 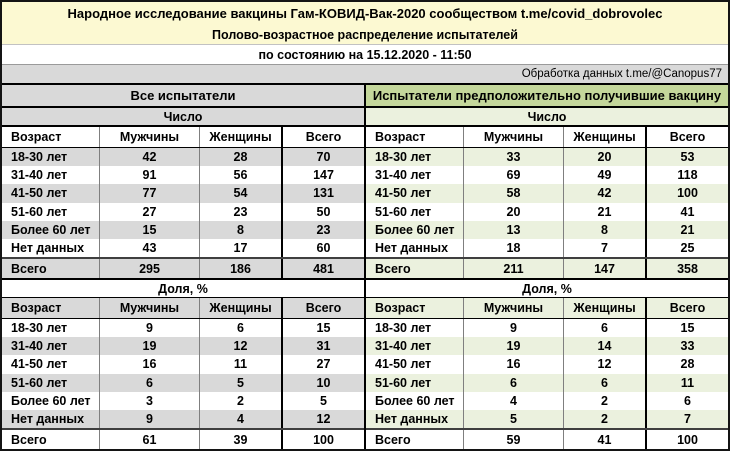 I want to click on total-cell-men: 295, so click(x=149, y=269).